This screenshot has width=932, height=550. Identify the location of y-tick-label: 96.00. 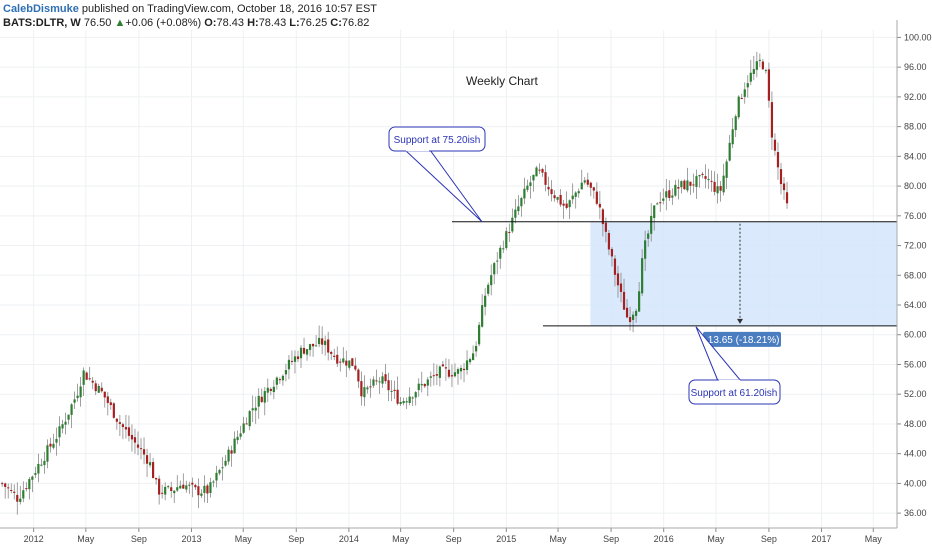
(915, 67).